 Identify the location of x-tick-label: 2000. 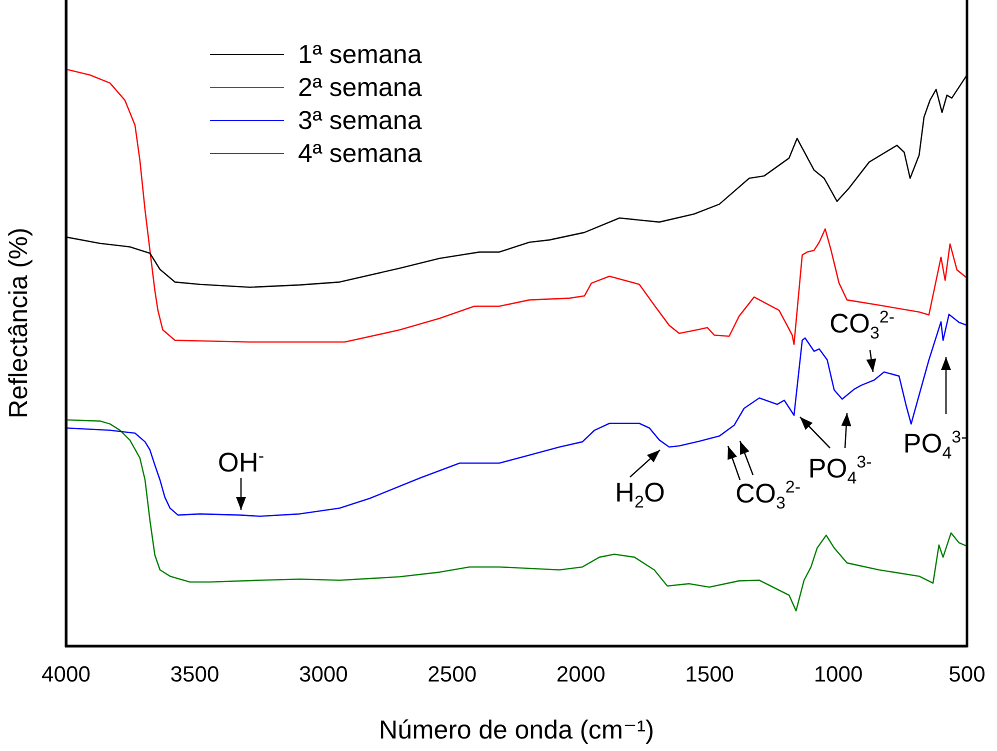
(581, 673).